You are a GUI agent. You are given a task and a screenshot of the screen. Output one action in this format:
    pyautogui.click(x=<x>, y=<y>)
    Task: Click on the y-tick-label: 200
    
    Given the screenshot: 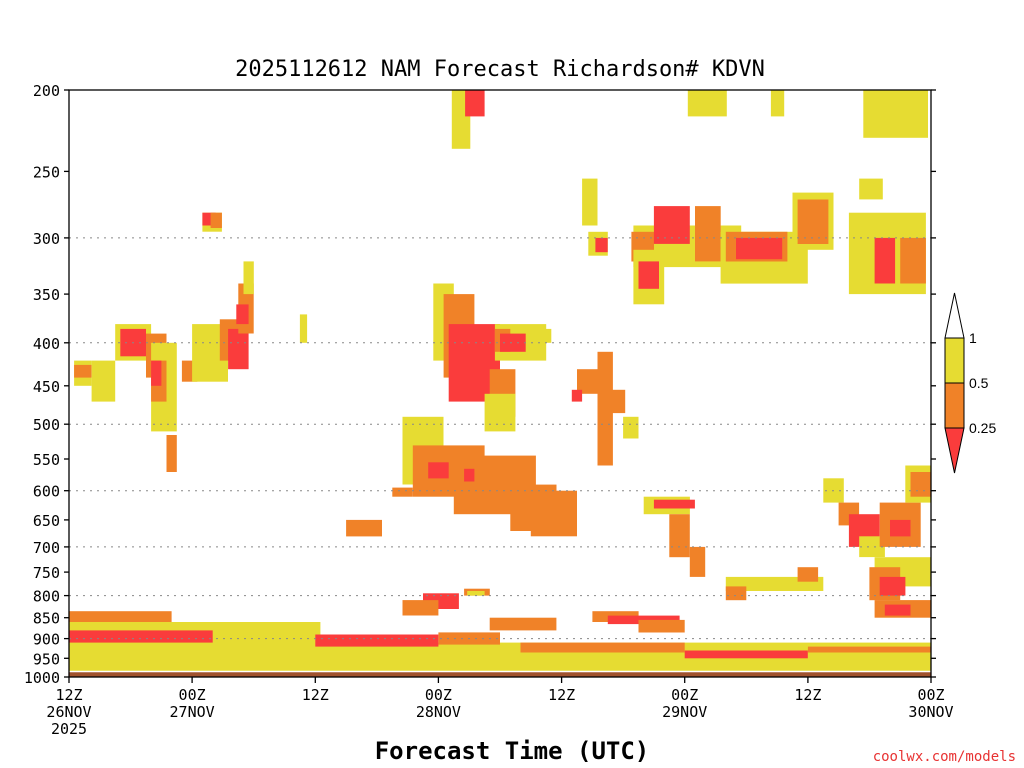 What is the action you would take?
    pyautogui.click(x=46, y=91)
    